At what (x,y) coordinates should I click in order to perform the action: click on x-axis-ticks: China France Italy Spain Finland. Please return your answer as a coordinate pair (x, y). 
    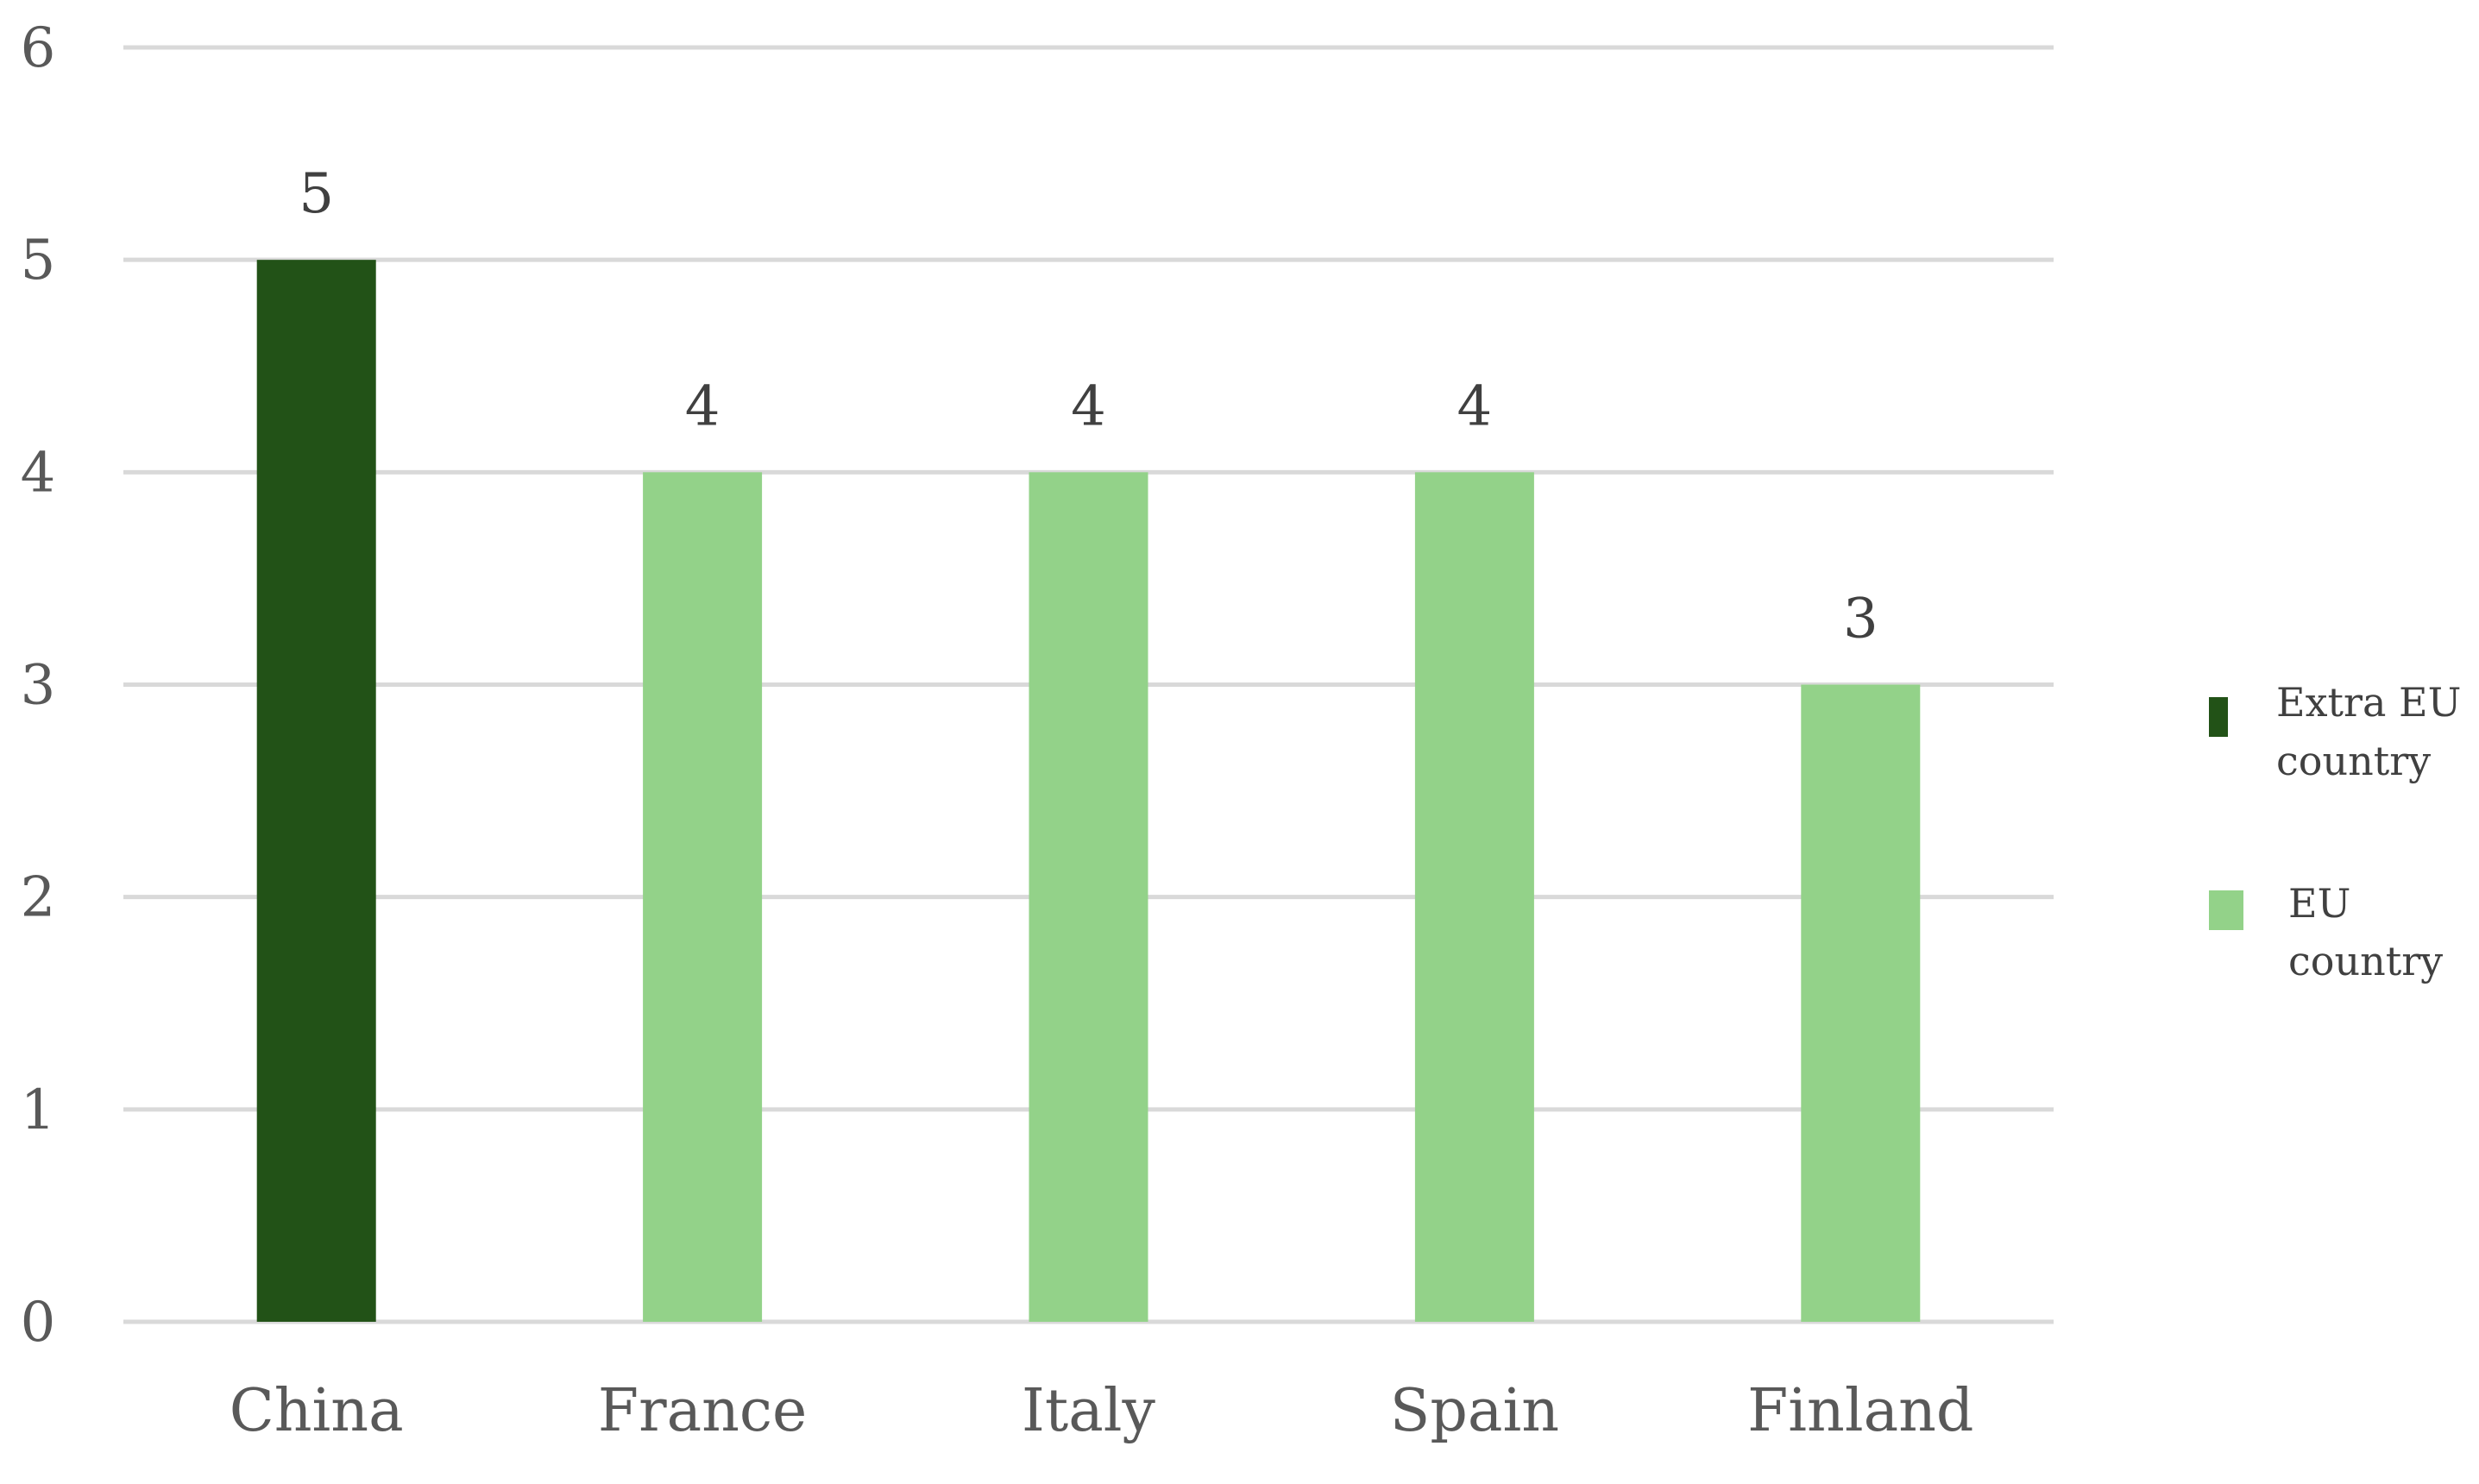
    Looking at the image, I should click on (1102, 1411).